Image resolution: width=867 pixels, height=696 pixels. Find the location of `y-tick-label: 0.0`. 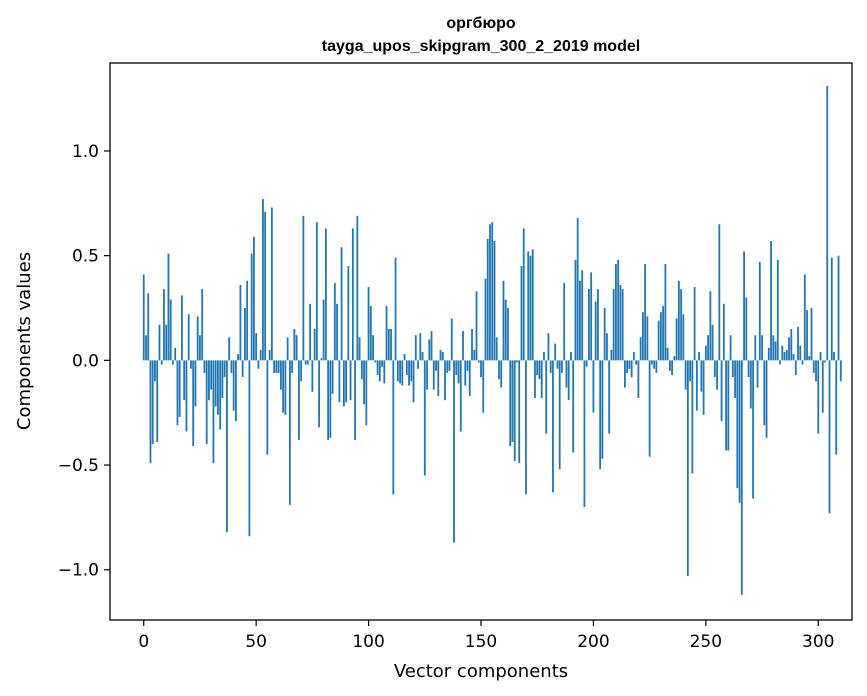

y-tick-label: 0.0 is located at coordinates (85, 361).